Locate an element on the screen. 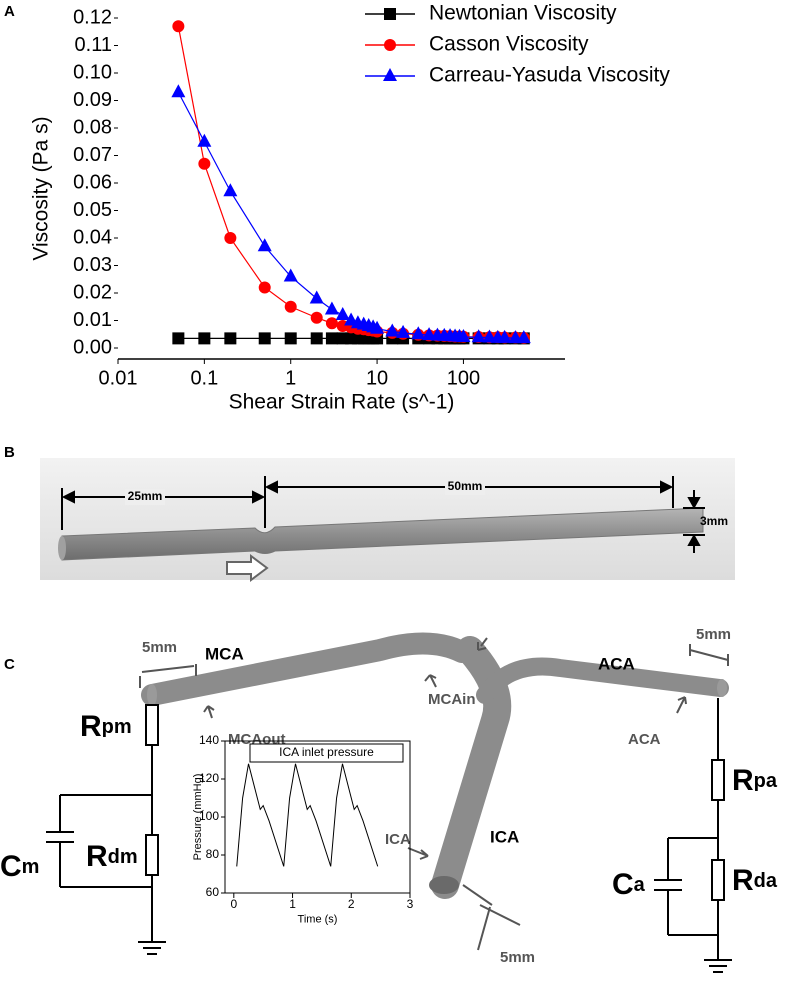 This screenshot has height=986, width=787. y-tick-label: 0.04 is located at coordinates (92, 237).